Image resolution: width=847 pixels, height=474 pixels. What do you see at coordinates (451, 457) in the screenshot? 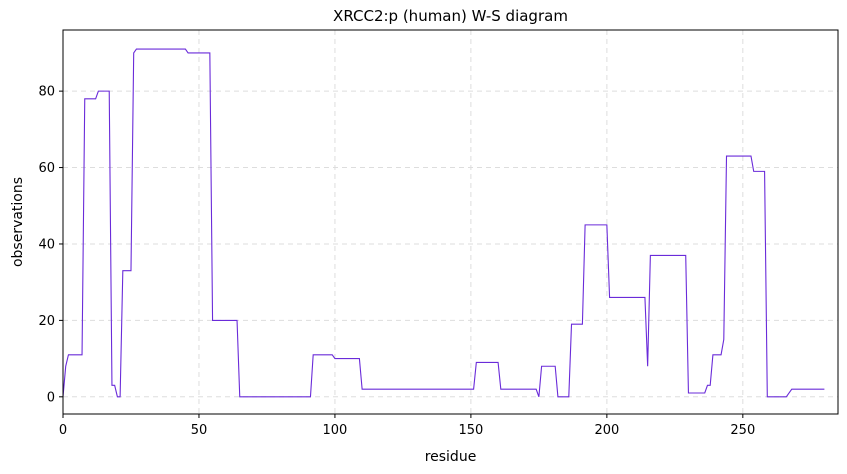
I see `x-axis-label: residue` at bounding box center [451, 457].